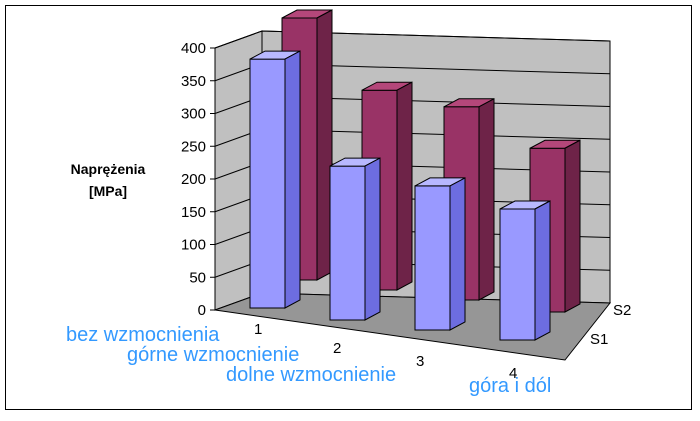 This screenshot has height=421, width=700. I want to click on bar-s1-1-side, so click(292, 179).